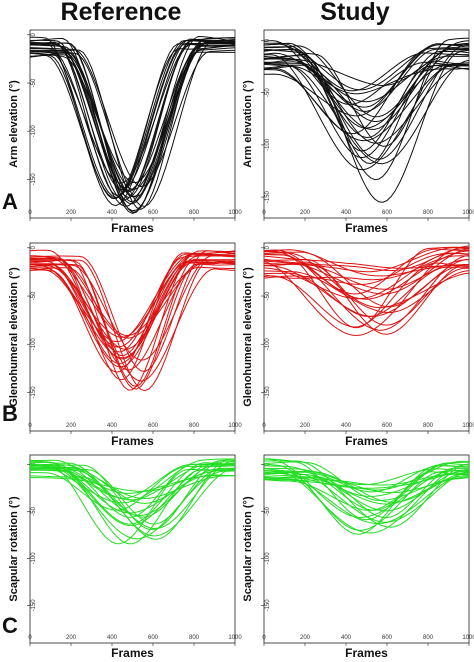 The image size is (474, 662). I want to click on y-axis-label: Scapular rotation (°), so click(248, 549).